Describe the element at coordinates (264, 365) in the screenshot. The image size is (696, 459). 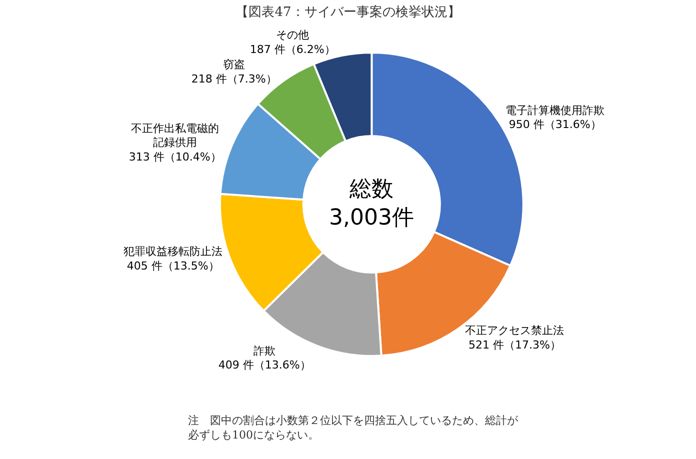
I see `data-label: 409 件（13.6%）` at that location.